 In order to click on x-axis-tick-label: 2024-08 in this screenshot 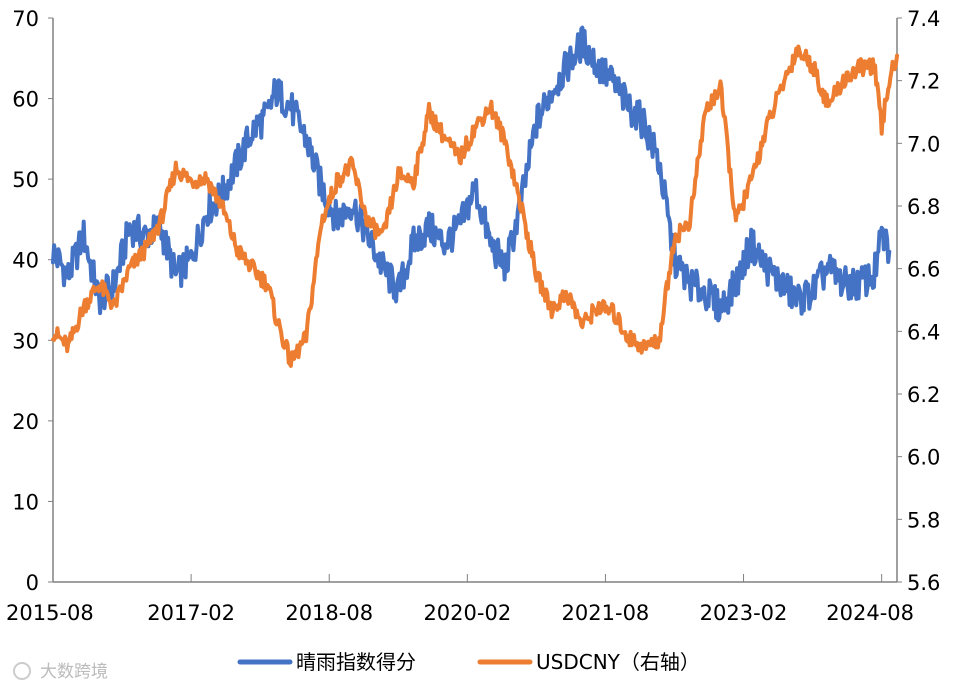, I will do `click(870, 613)`.